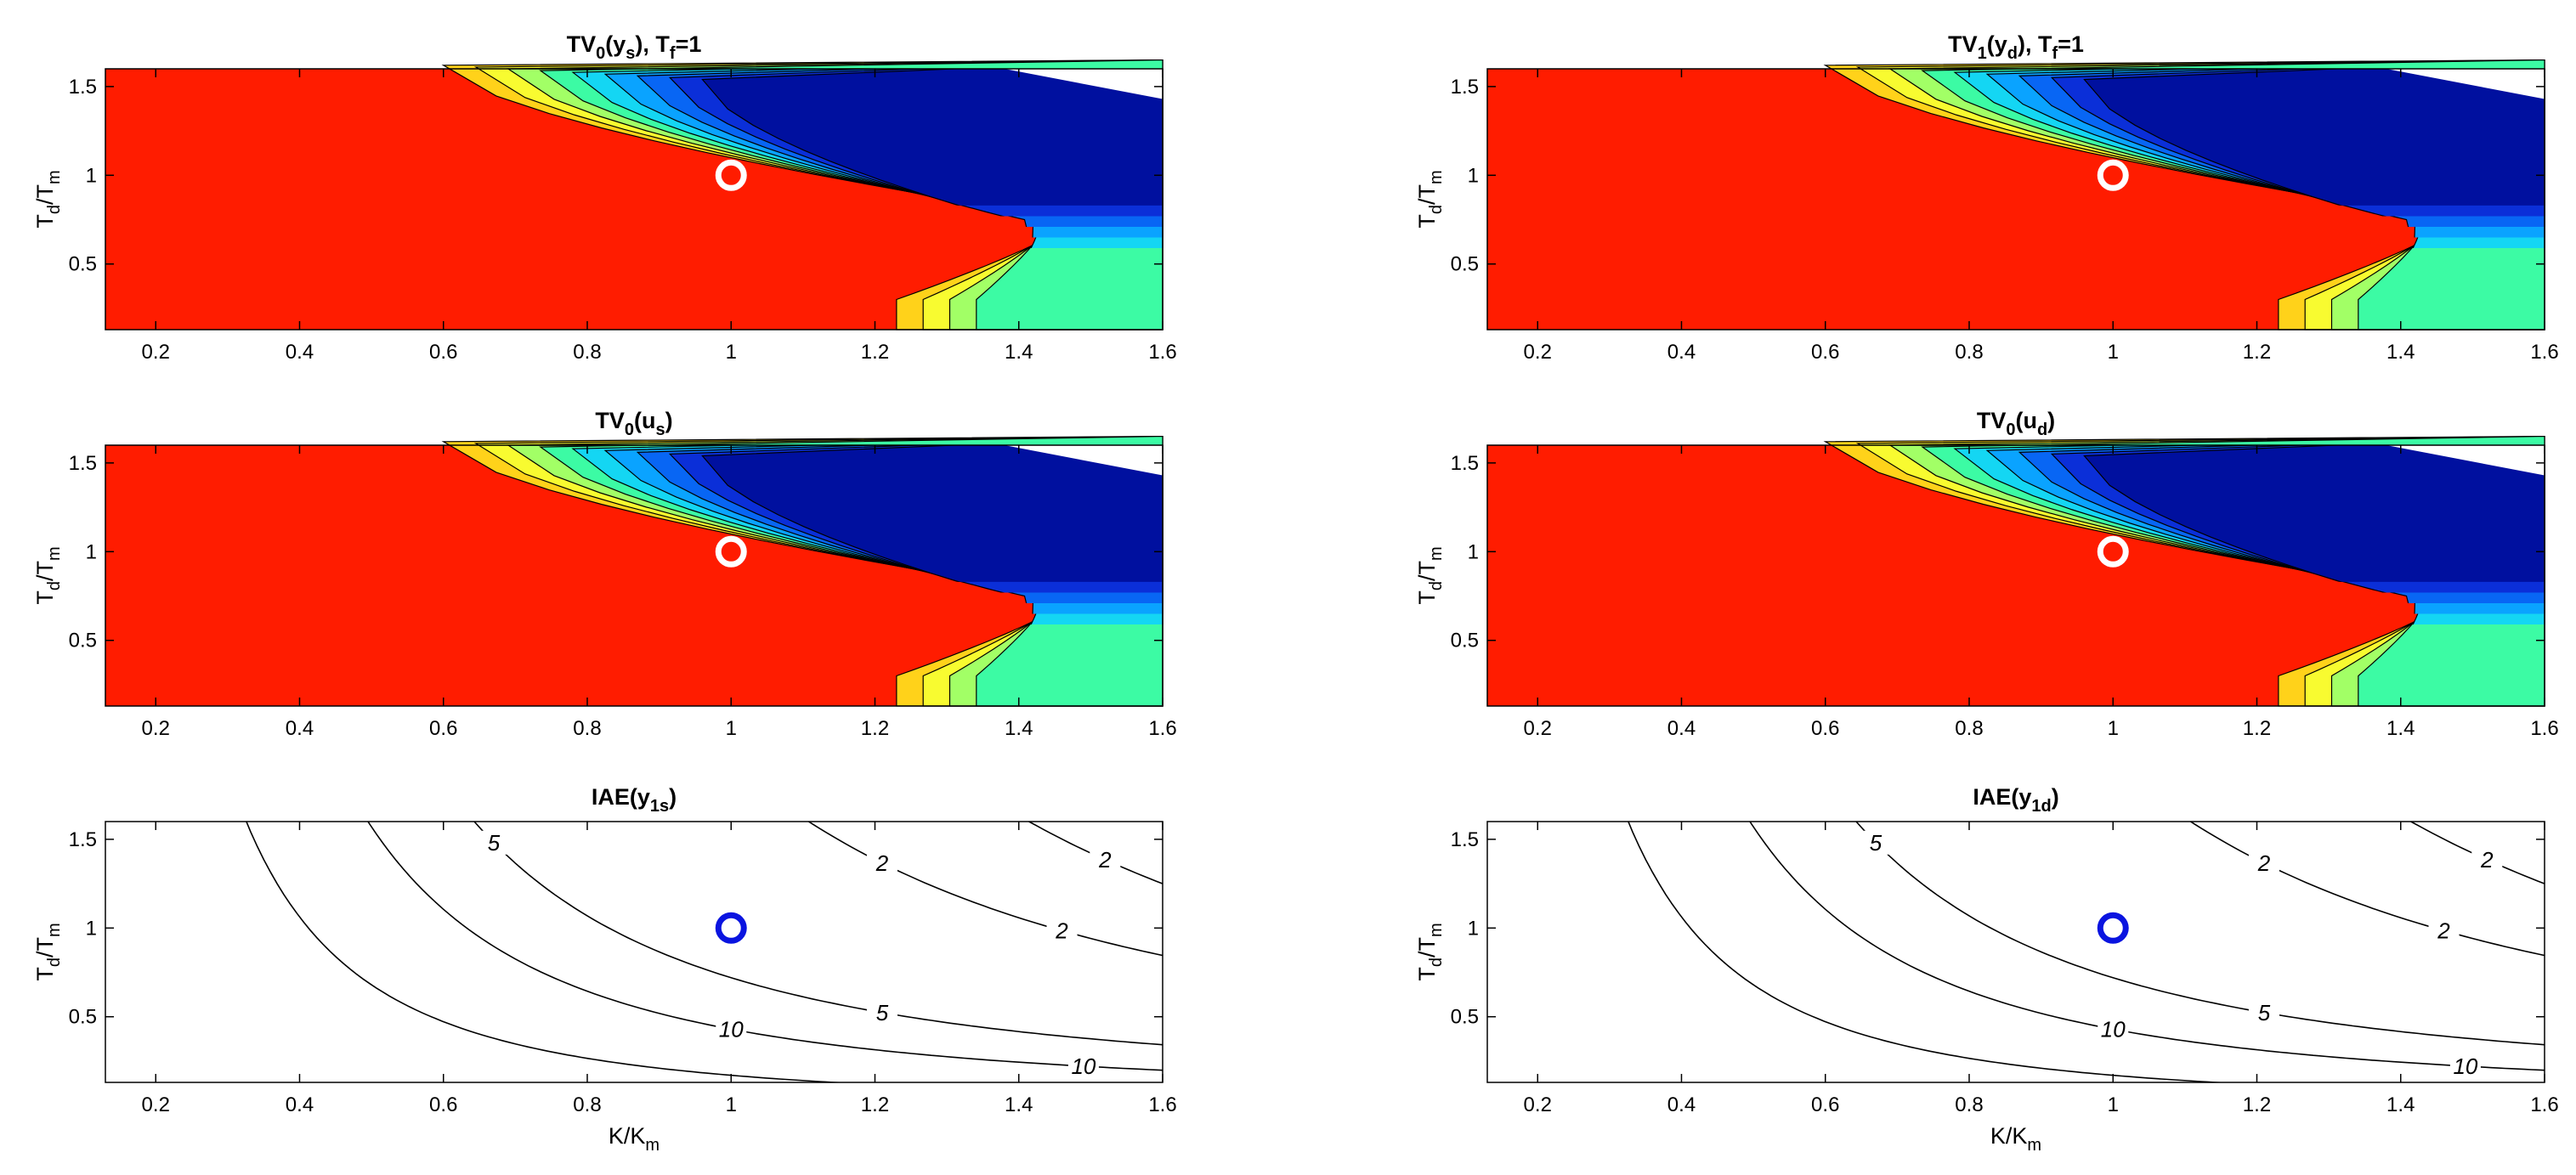  What do you see at coordinates (634, 1139) in the screenshot?
I see `x-axis-label: K/Km` at bounding box center [634, 1139].